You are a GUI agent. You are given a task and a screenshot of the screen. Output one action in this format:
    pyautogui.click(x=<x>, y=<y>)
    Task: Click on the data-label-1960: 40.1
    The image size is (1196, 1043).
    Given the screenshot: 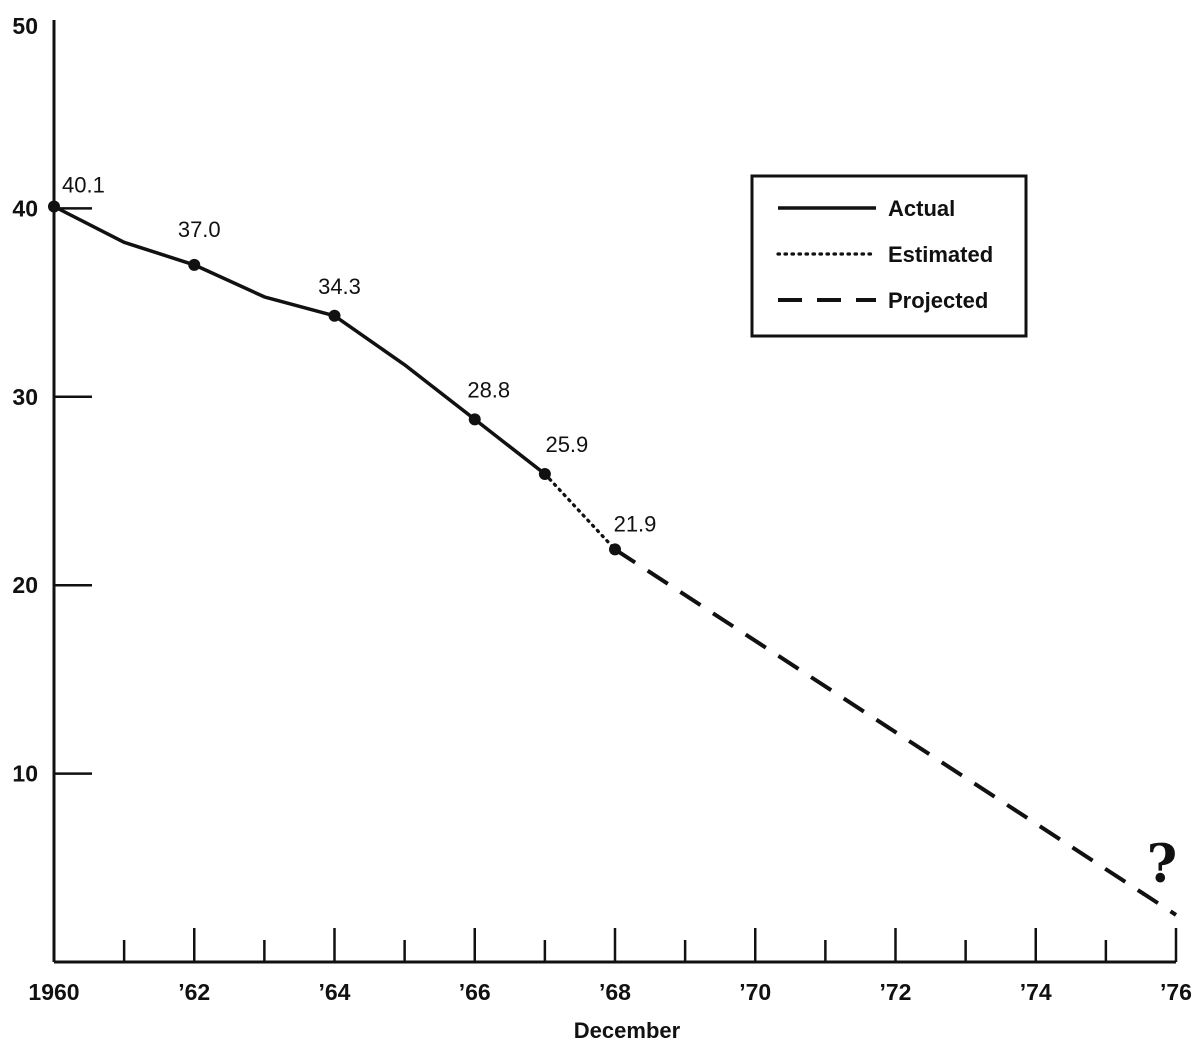 What is the action you would take?
    pyautogui.click(x=83, y=185)
    